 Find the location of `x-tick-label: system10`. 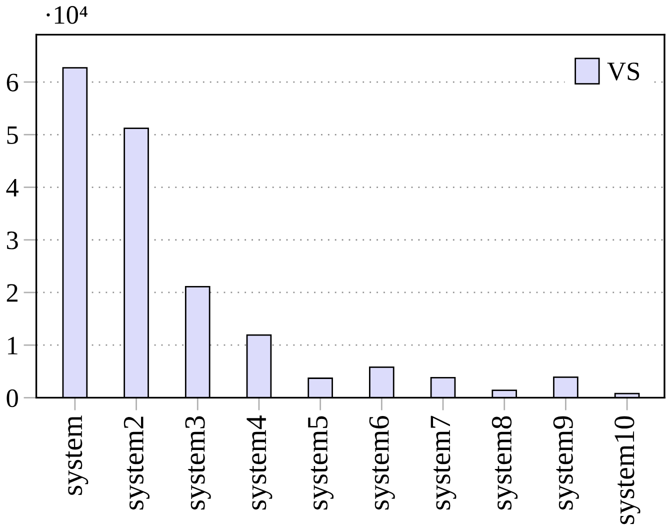

x-tick-label: system10 is located at coordinates (627, 470).